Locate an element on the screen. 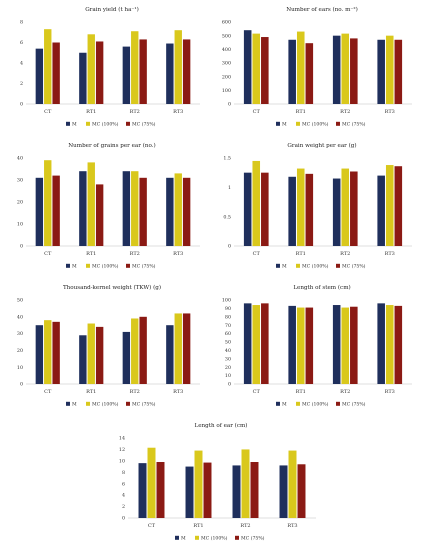 This screenshot has height=550, width=422. chart-title: Length of stem (cm) is located at coordinates (321, 287).